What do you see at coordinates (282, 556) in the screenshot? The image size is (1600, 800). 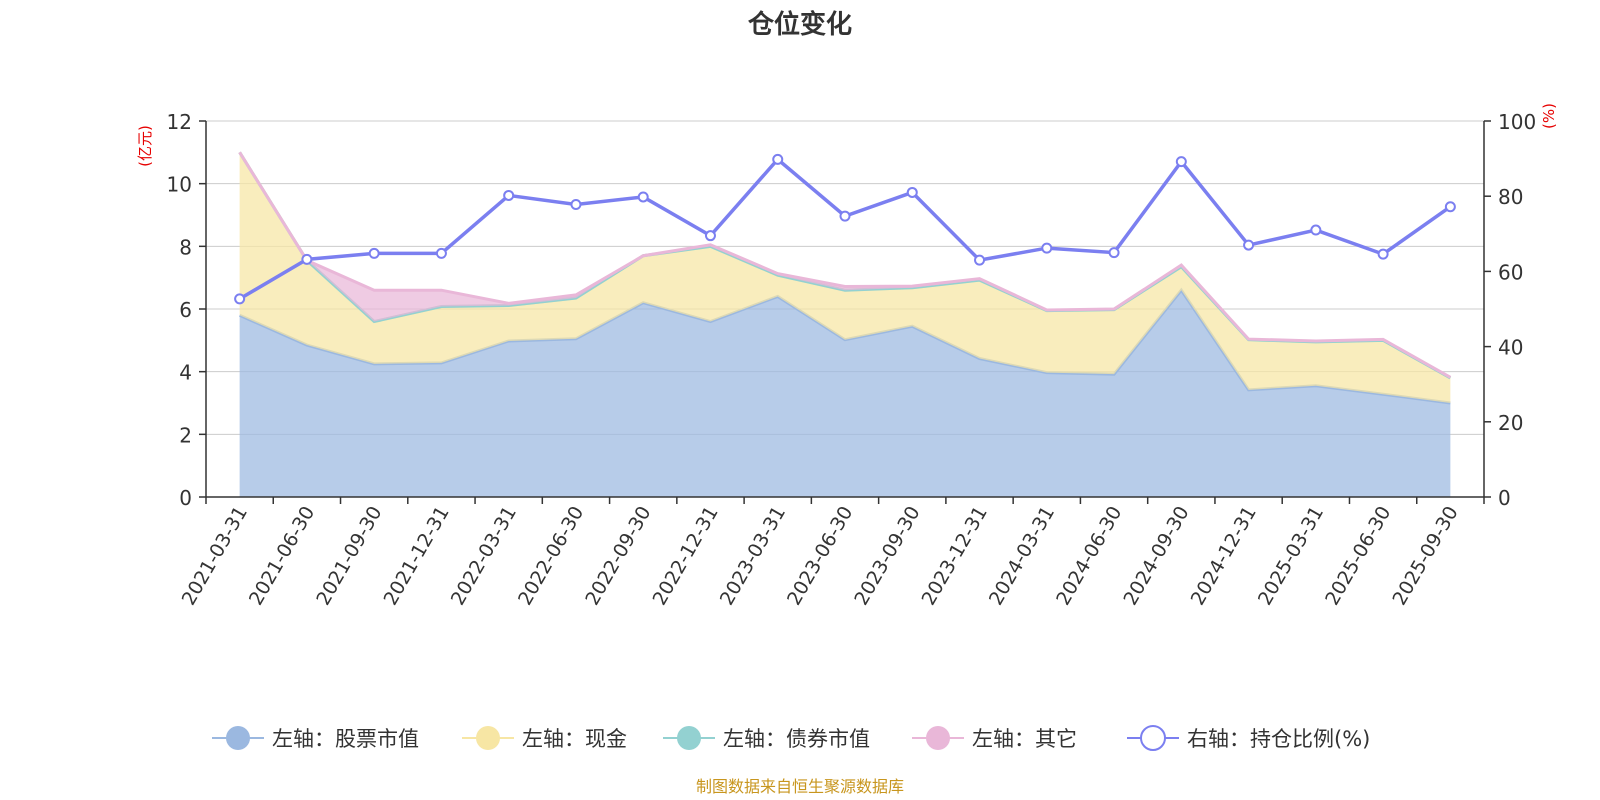 I see `x-tick-label: 2021-06-30` at bounding box center [282, 556].